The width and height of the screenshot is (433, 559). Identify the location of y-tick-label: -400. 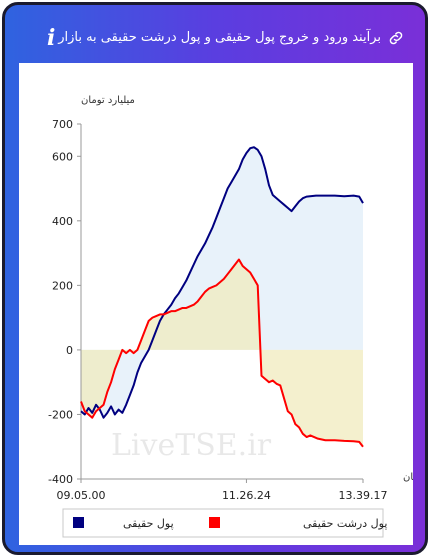
(60, 479).